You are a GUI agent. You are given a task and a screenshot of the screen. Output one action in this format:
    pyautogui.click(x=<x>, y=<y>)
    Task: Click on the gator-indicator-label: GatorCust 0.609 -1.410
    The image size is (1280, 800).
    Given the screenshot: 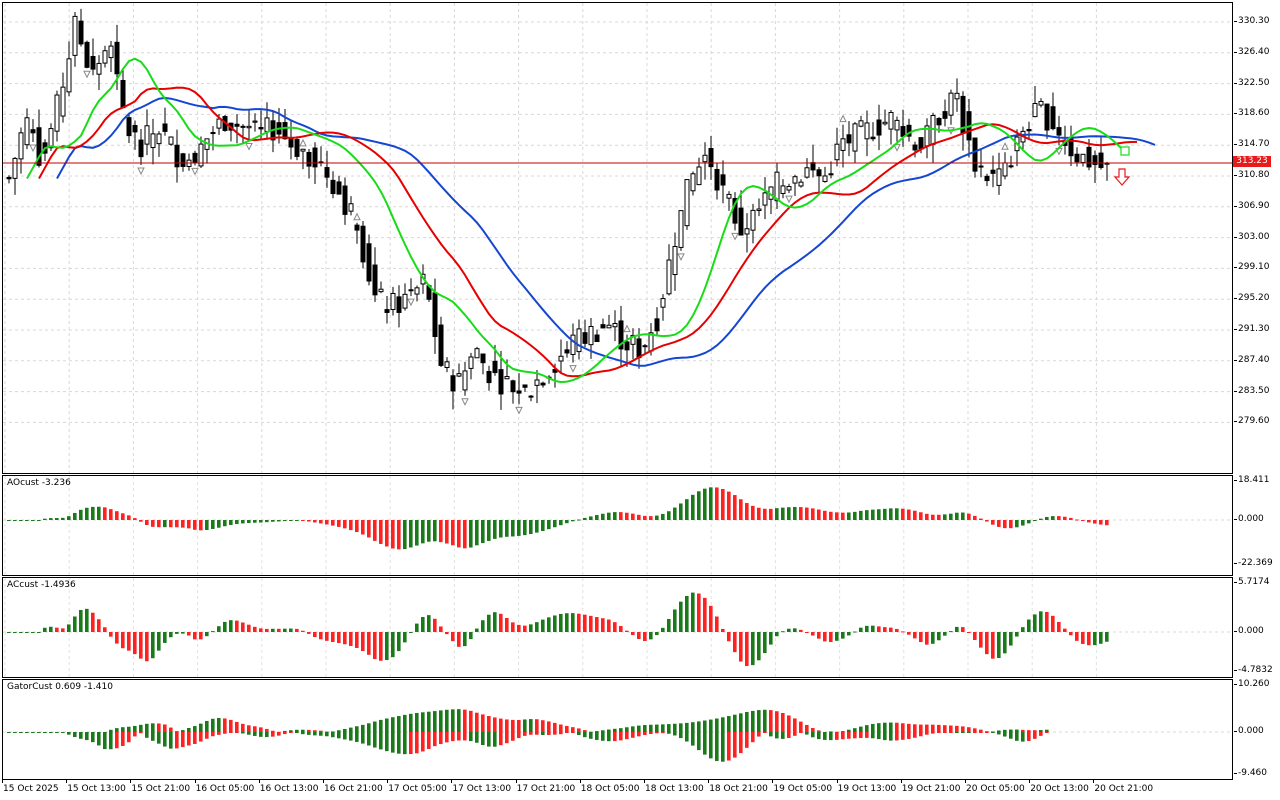 What is the action you would take?
    pyautogui.click(x=60, y=687)
    